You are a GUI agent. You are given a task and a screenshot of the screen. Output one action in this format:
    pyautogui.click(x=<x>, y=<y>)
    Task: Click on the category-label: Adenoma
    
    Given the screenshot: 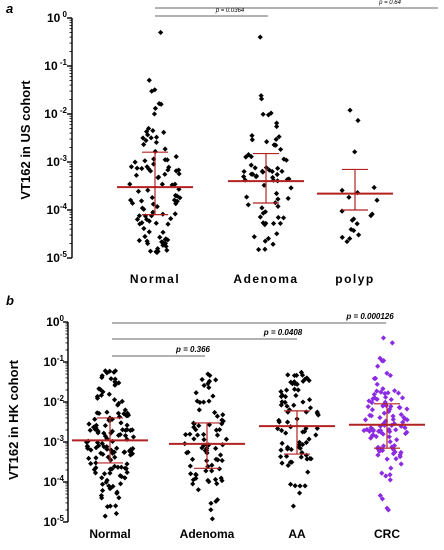 What is the action you would take?
    pyautogui.click(x=265, y=279)
    